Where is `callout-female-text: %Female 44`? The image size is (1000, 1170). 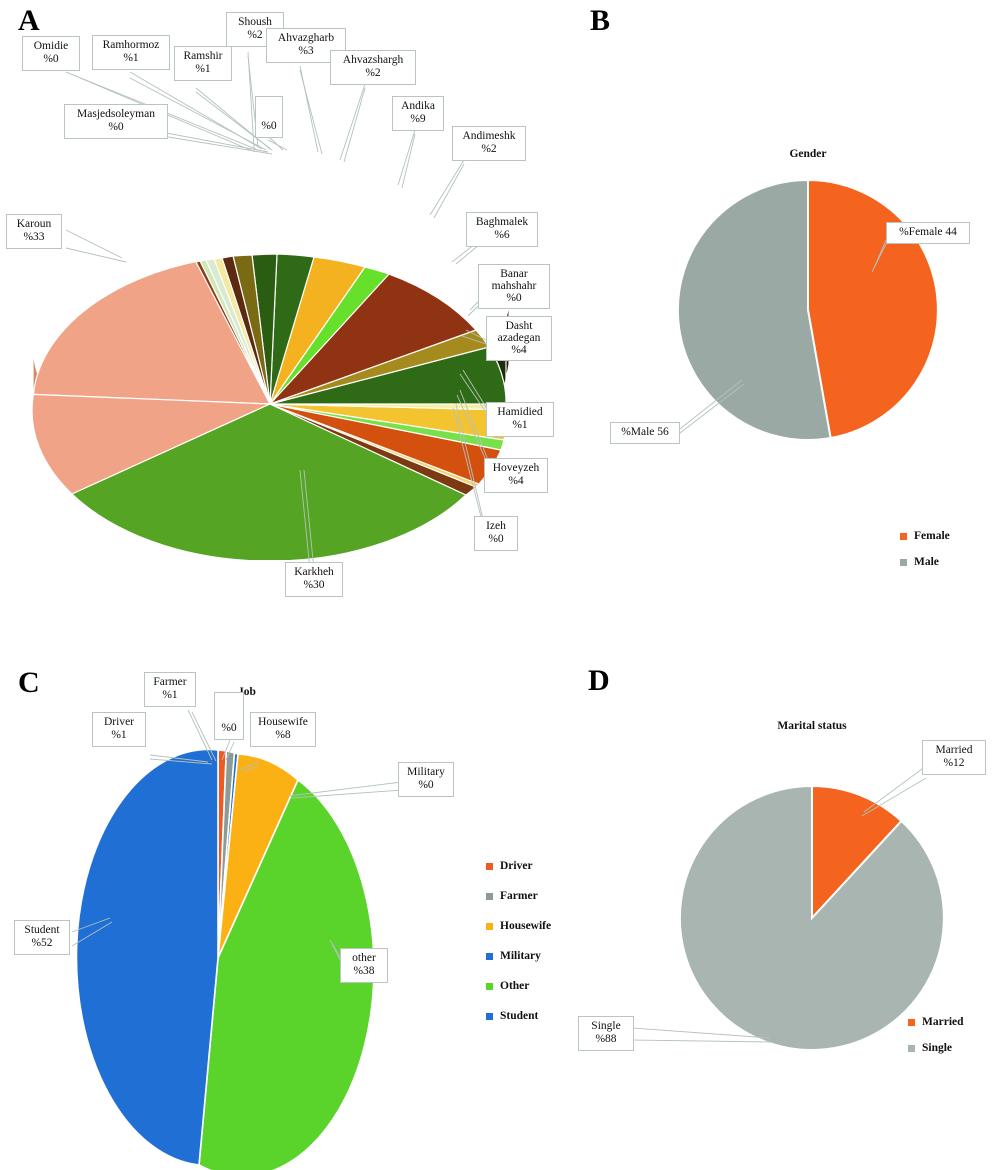 callout-female-text: %Female 44 is located at coordinates (928, 232).